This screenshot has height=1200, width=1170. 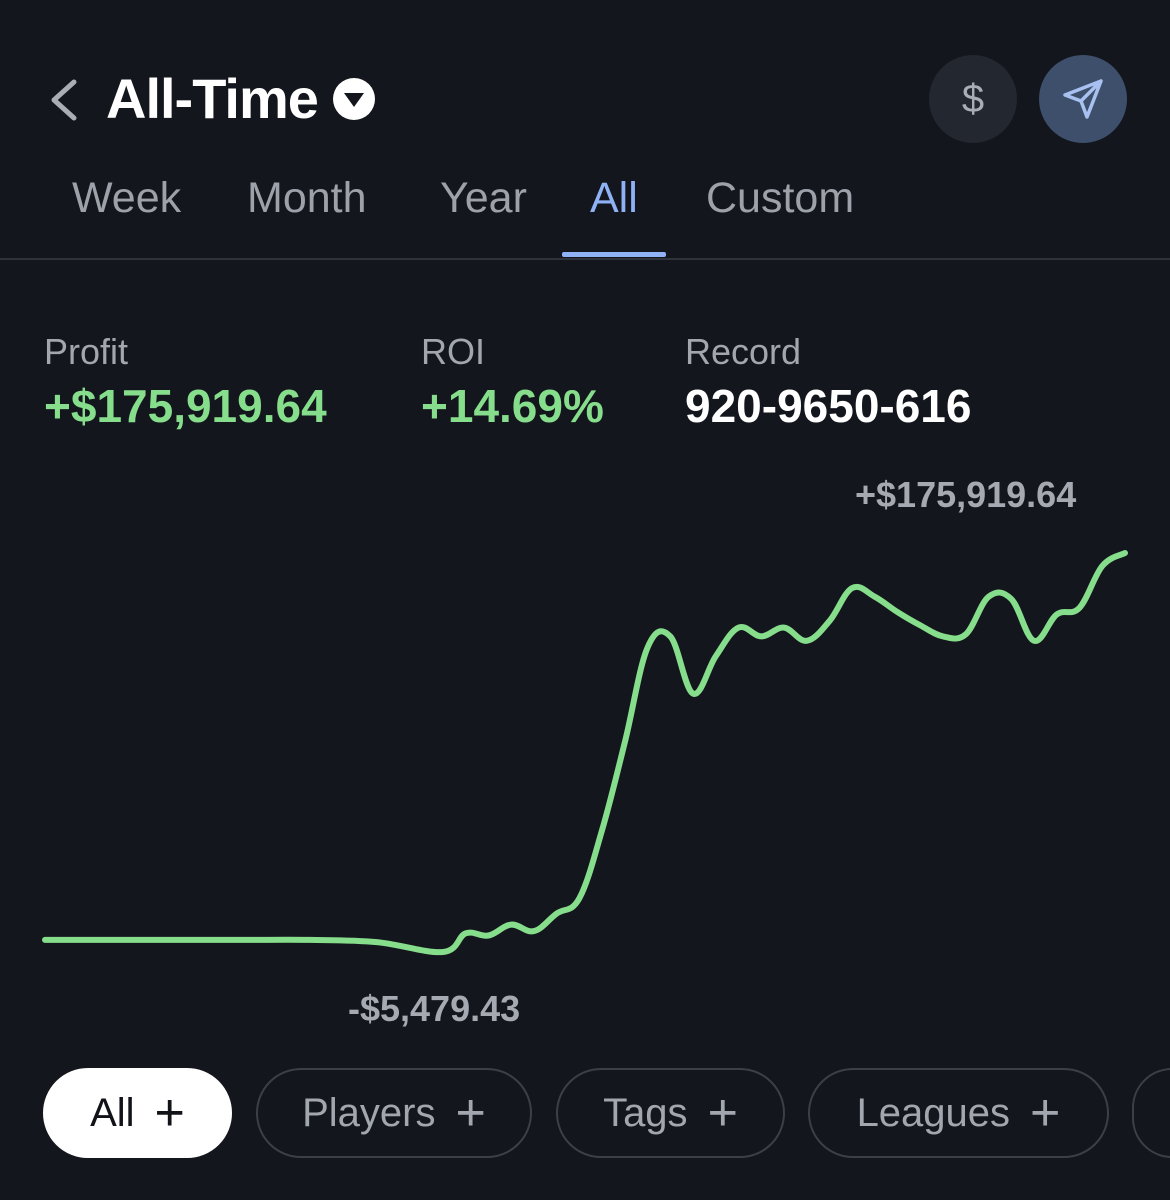 I want to click on record-stat: Record 920-9650-616, so click(x=828, y=383).